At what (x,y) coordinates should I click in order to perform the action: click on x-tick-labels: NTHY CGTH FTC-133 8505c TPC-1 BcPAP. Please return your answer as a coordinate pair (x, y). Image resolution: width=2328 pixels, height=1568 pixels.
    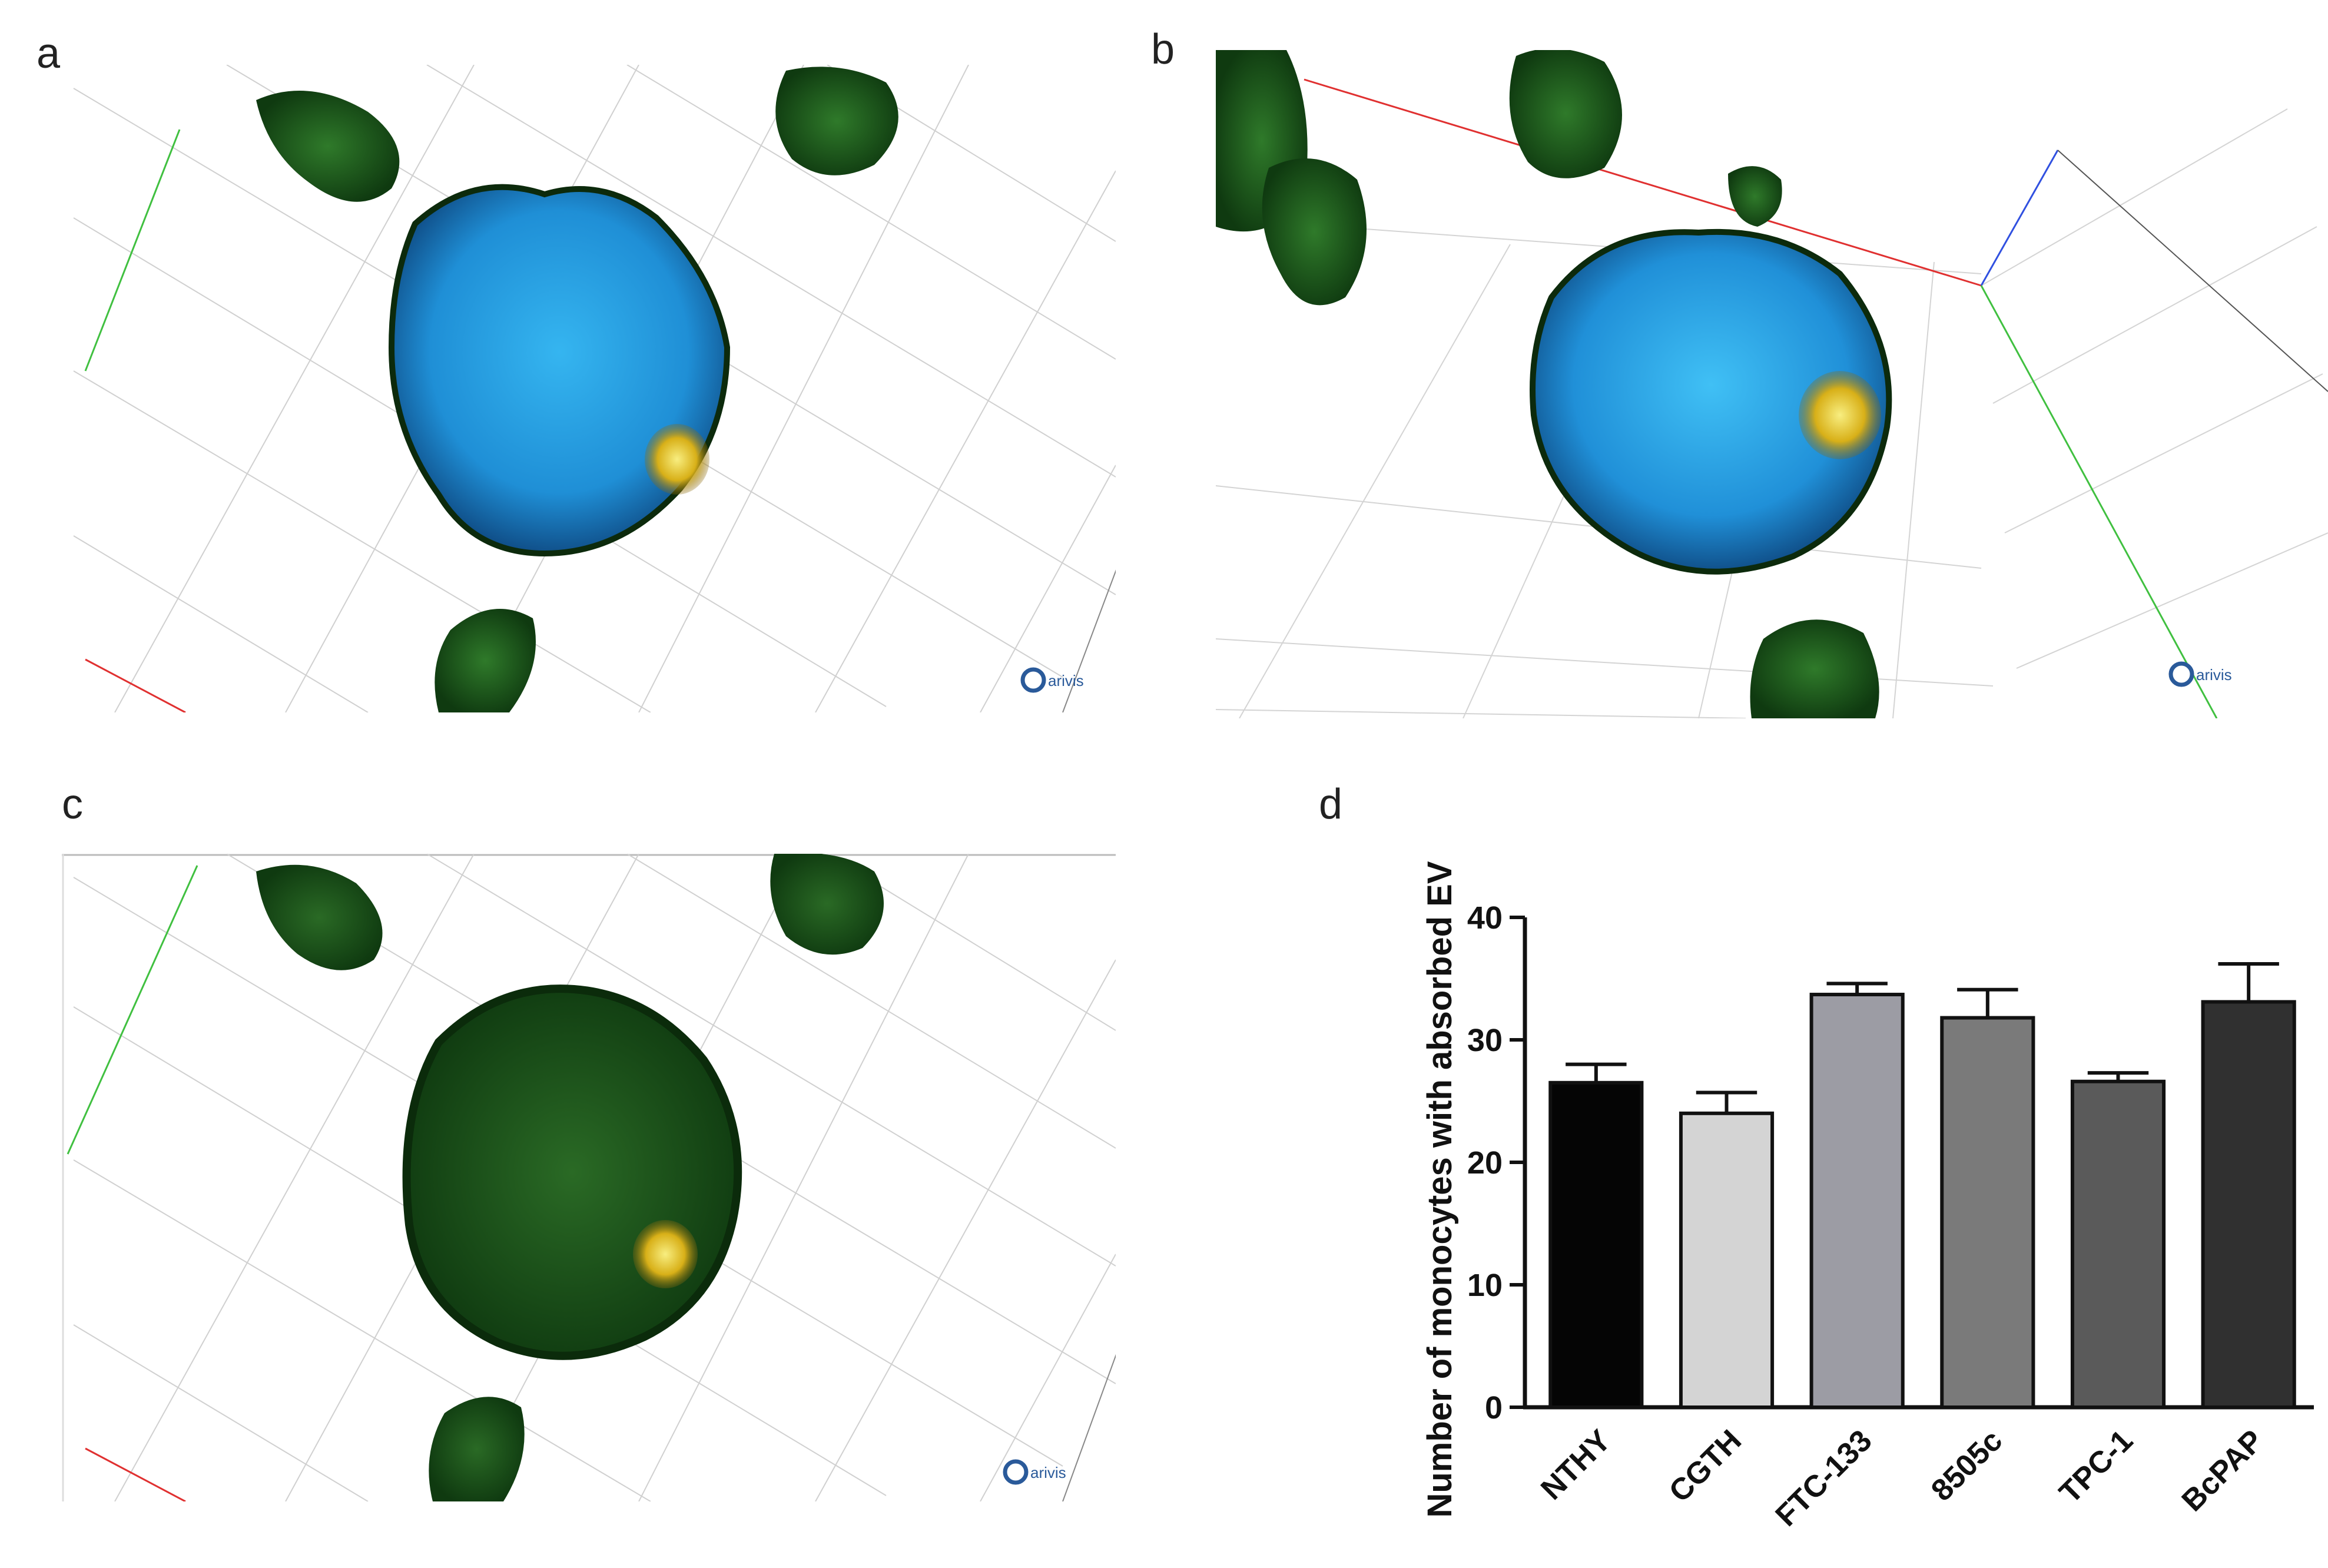
    Looking at the image, I should click on (1902, 1478).